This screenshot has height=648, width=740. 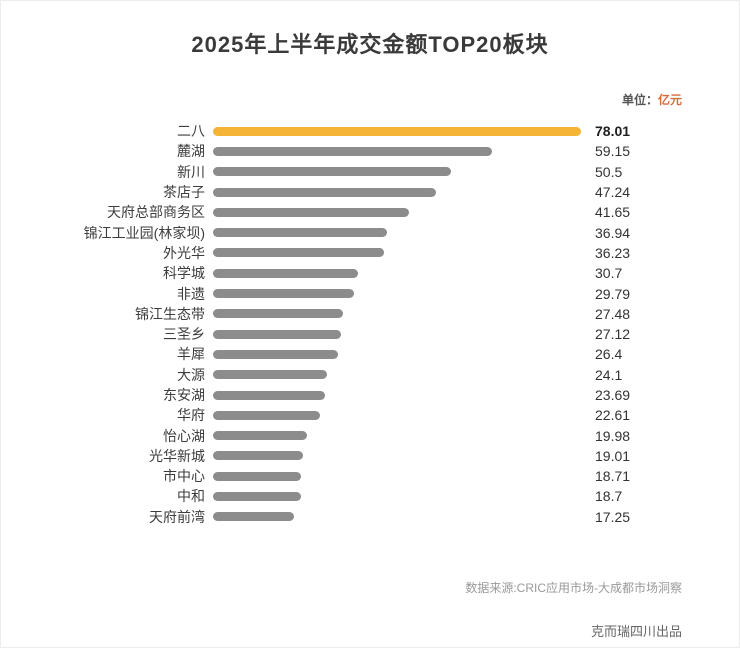 I want to click on chart-row: 东安湖 23.69, so click(x=370, y=395).